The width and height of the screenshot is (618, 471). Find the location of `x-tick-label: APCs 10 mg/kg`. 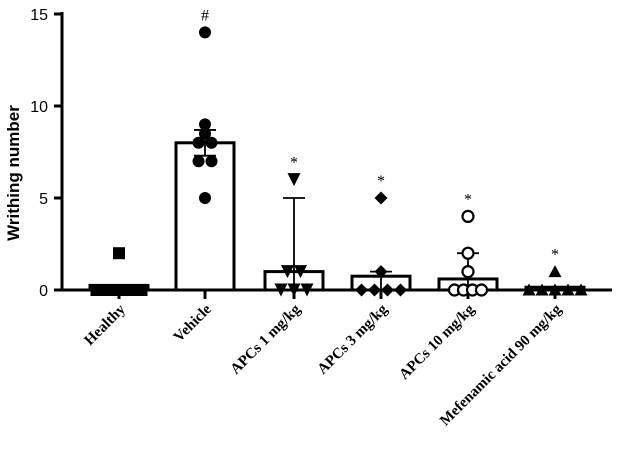

x-tick-label: APCs 10 mg/kg is located at coordinates (437, 342).